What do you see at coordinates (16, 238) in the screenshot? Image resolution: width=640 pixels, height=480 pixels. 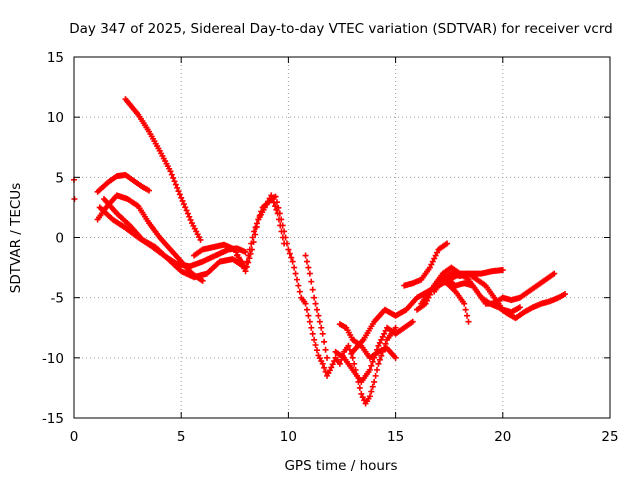 I see `y-axis-label: SDTVAR / TECUs` at bounding box center [16, 238].